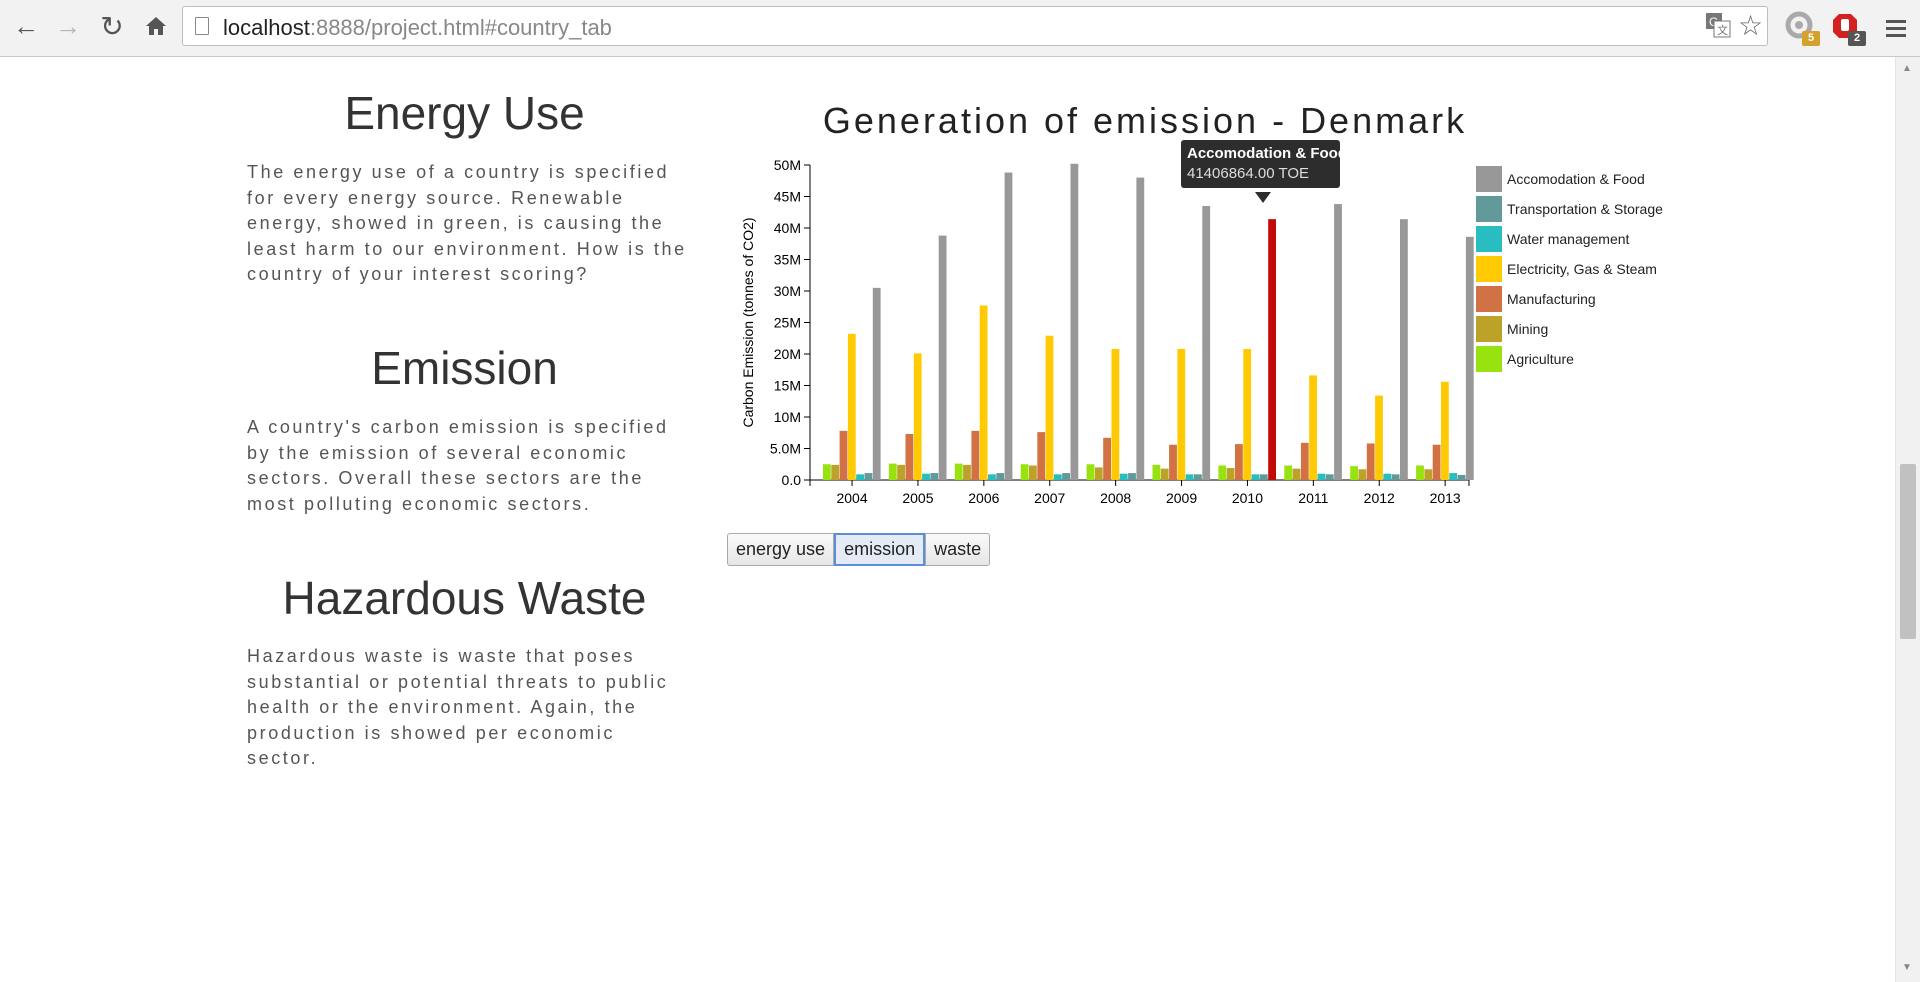 Image resolution: width=1920 pixels, height=982 pixels. Describe the element at coordinates (1049, 498) in the screenshot. I see `x-tick-label: 2007` at that location.